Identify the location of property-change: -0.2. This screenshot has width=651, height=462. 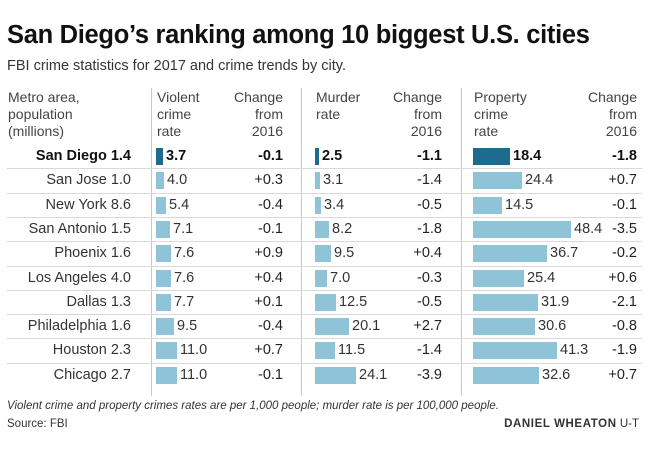
(624, 253).